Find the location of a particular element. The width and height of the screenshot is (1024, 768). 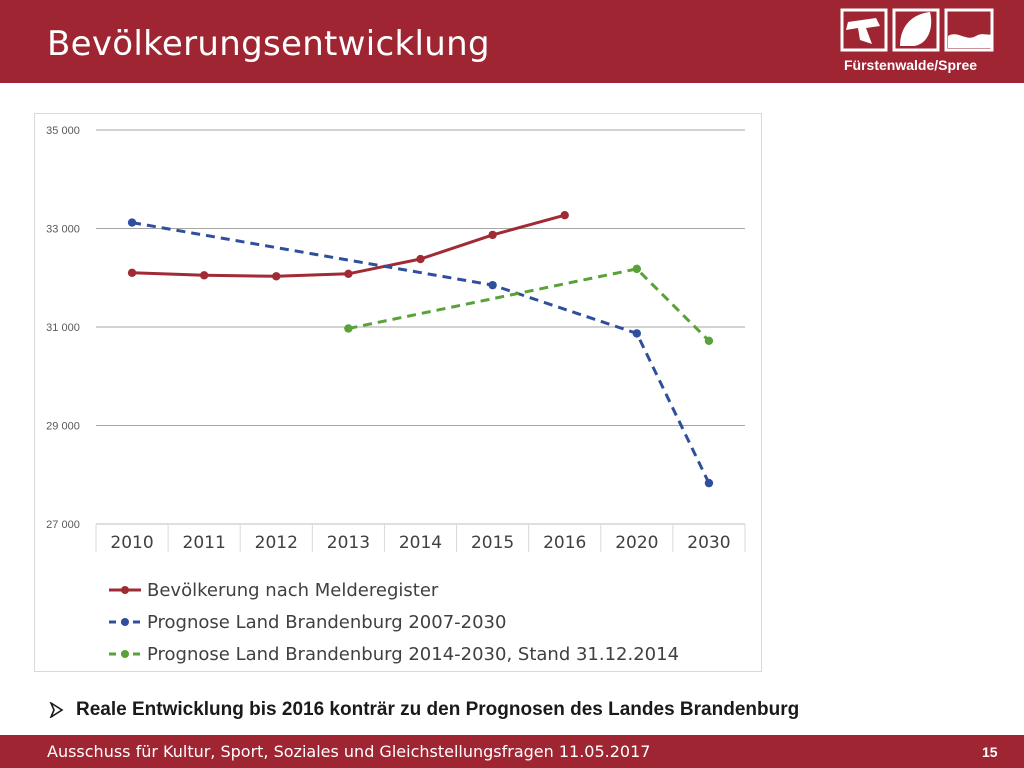

legend-item: Bevölkerung nach Melderegister is located at coordinates (393, 590).